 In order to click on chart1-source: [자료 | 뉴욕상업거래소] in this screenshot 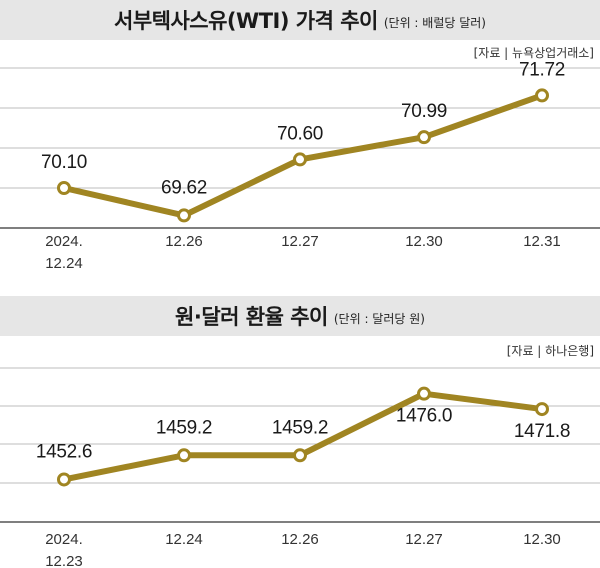, I will do `click(533, 53)`.